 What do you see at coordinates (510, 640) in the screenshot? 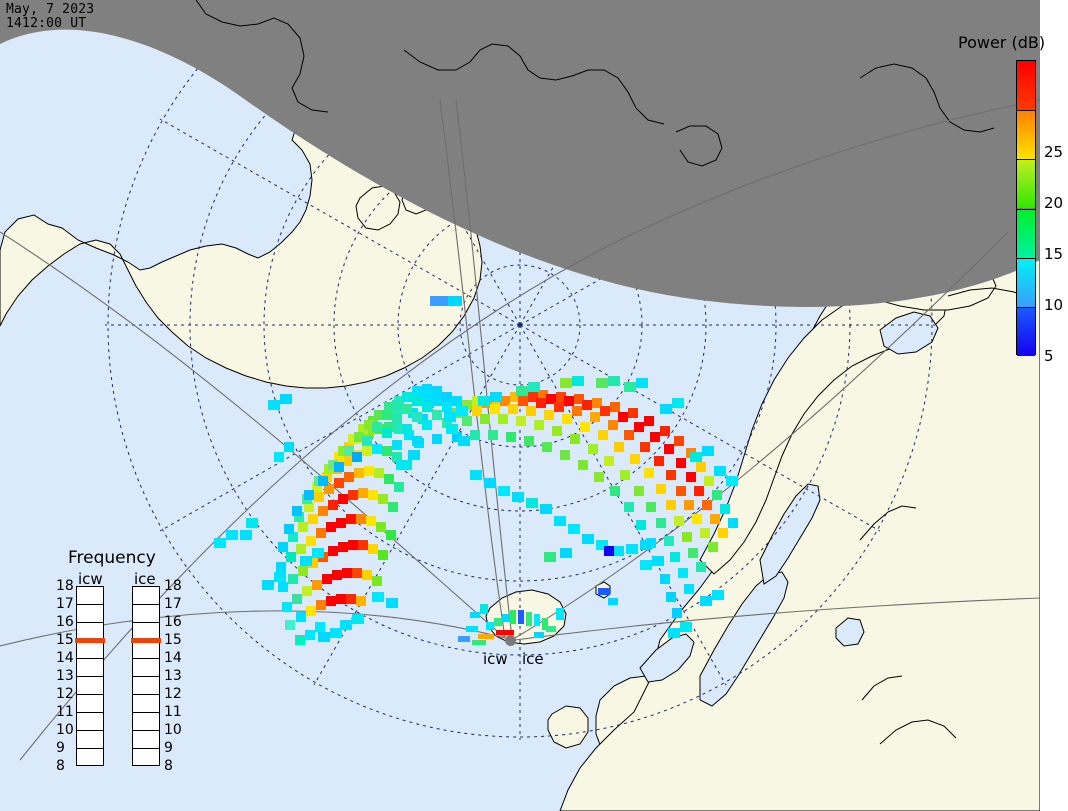
I see `radar-site-marker` at bounding box center [510, 640].